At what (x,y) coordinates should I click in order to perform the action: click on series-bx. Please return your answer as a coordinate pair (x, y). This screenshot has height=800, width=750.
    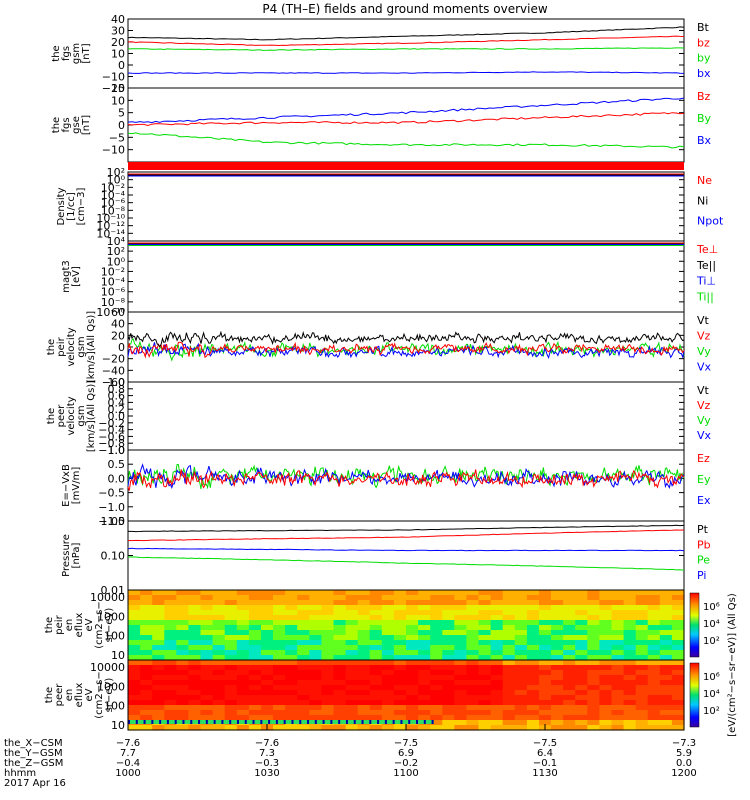
    Looking at the image, I should click on (406, 72).